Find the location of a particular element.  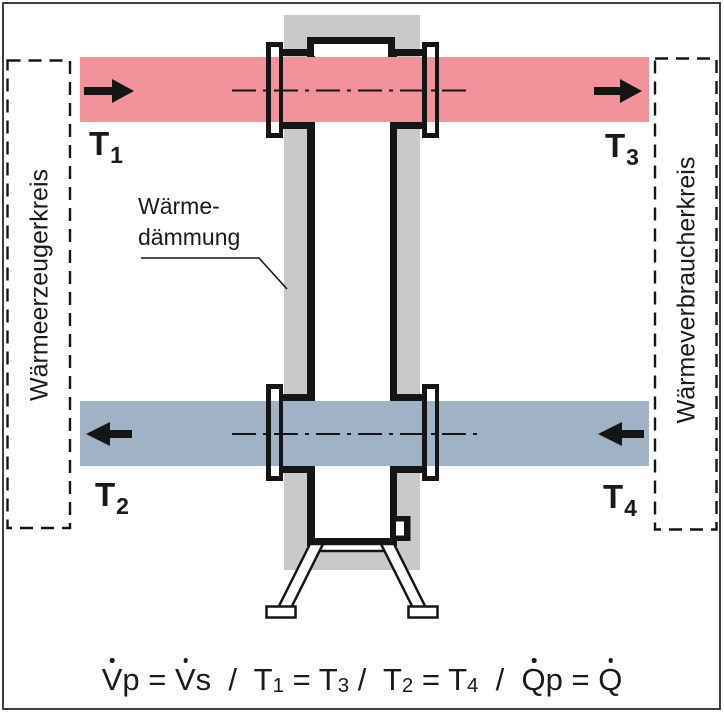

insulation-callout-line1: Wärme- is located at coordinates (179, 206).